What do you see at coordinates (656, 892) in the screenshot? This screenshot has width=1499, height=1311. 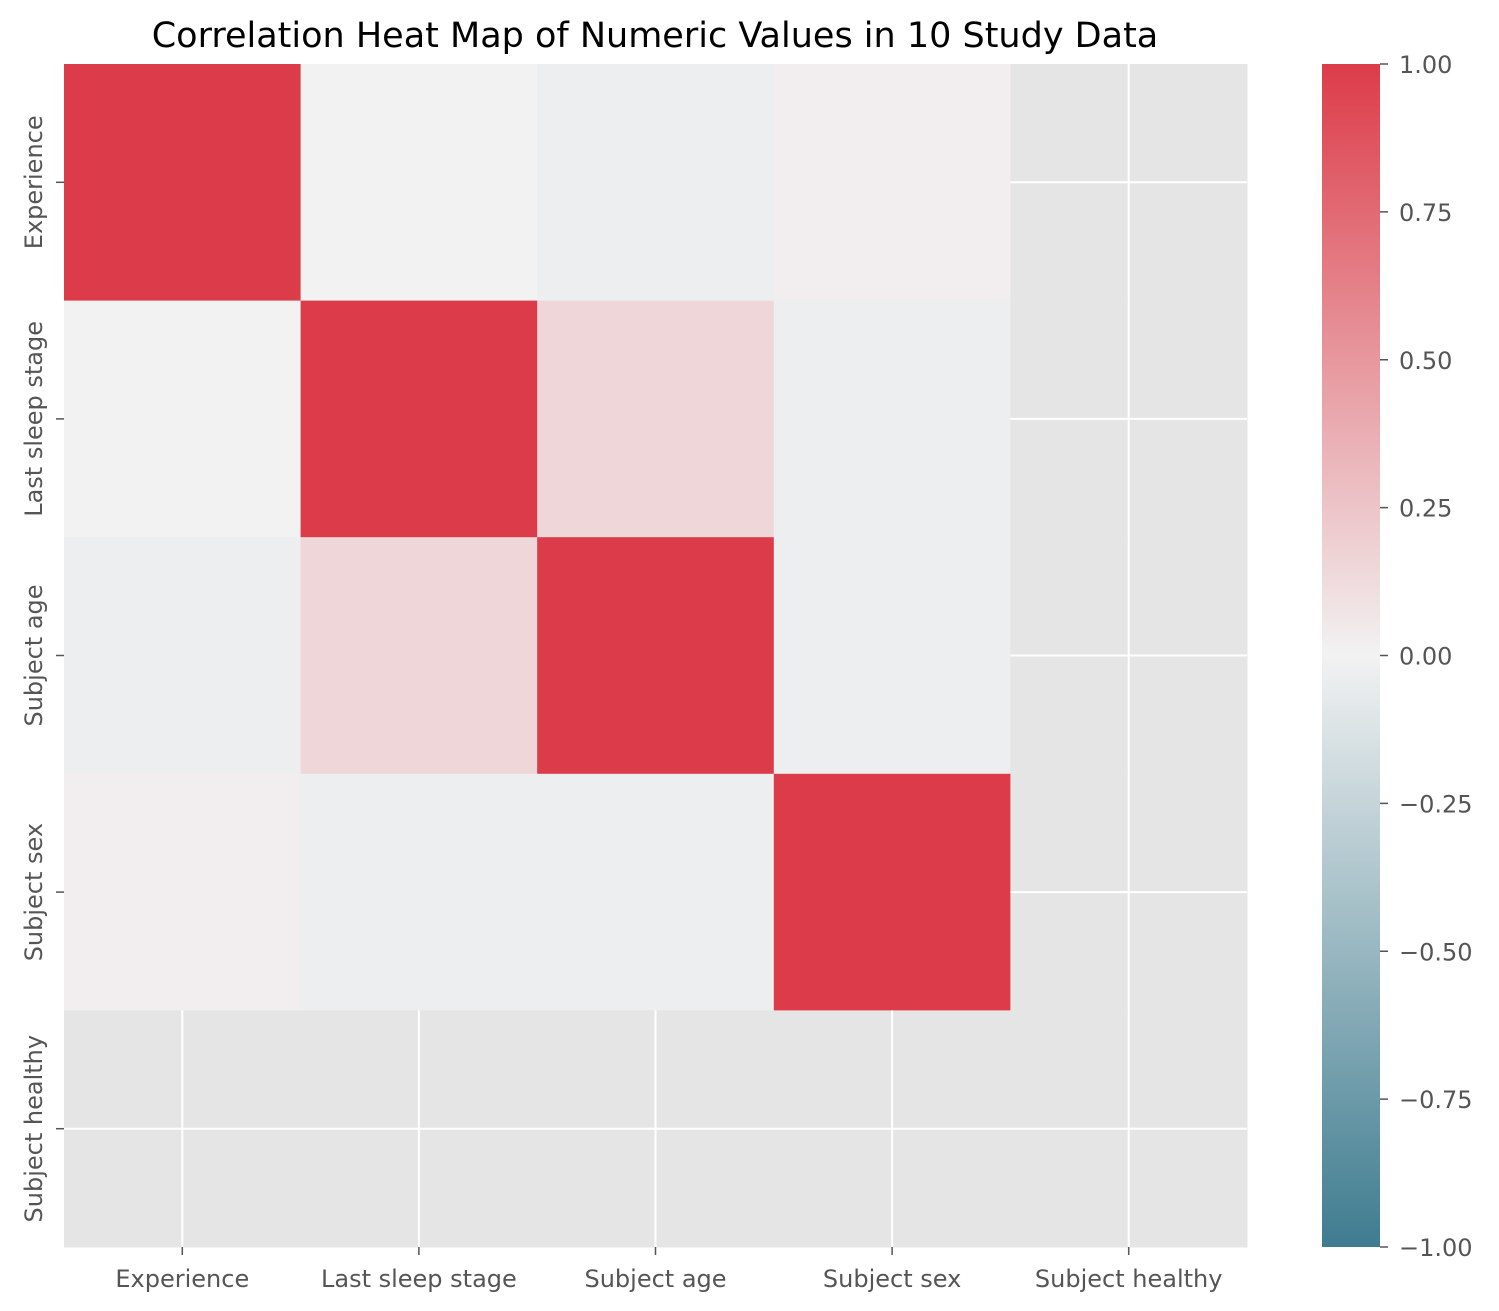 I see `heatmap-cell-subject-sex-subject-age` at bounding box center [656, 892].